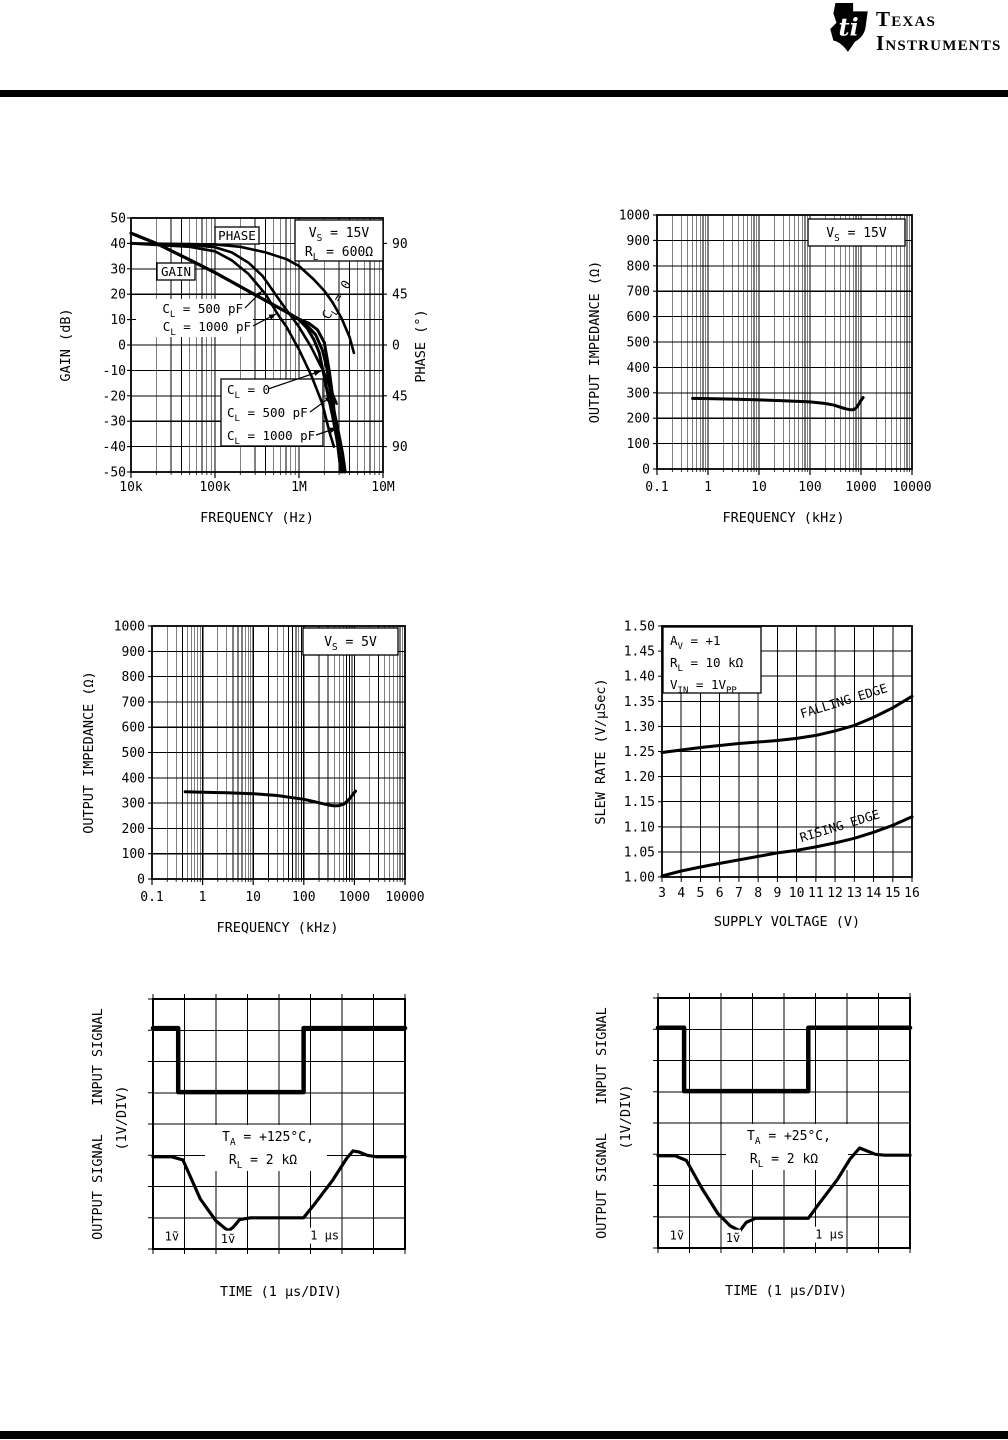 Image resolution: width=1008 pixels, height=1440 pixels. What do you see at coordinates (400, 396) in the screenshot?
I see `y2-tick-label: 45` at bounding box center [400, 396].